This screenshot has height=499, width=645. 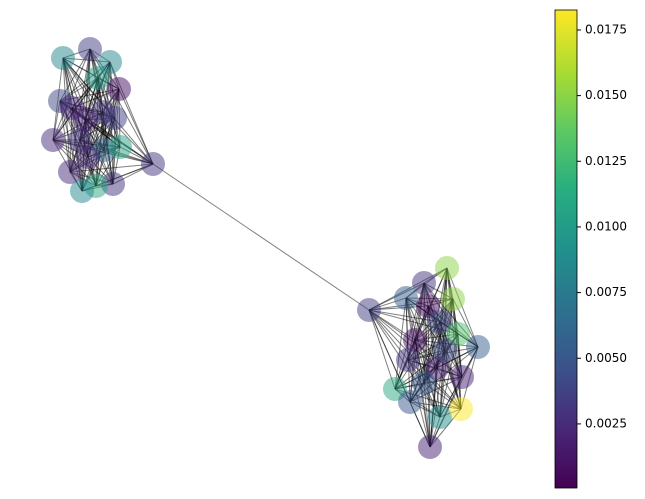 What do you see at coordinates (606, 161) in the screenshot?
I see `colorbar-tick-label: 0.0125` at bounding box center [606, 161].